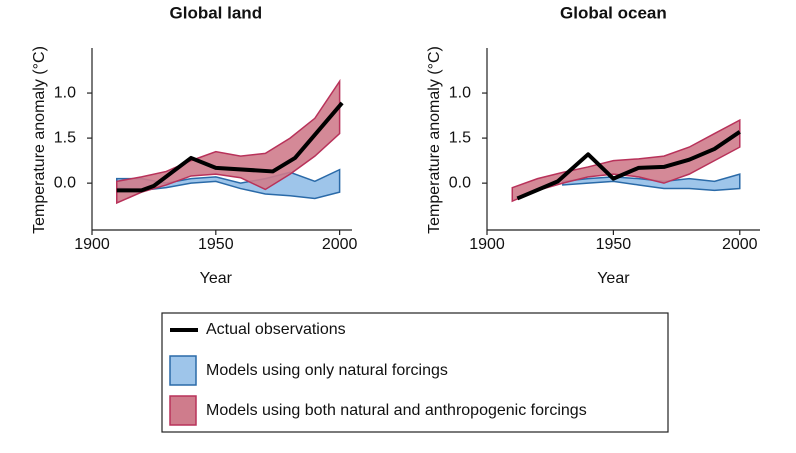 The height and width of the screenshot is (453, 796). What do you see at coordinates (651, 182) in the screenshot?
I see `model-band` at bounding box center [651, 182].